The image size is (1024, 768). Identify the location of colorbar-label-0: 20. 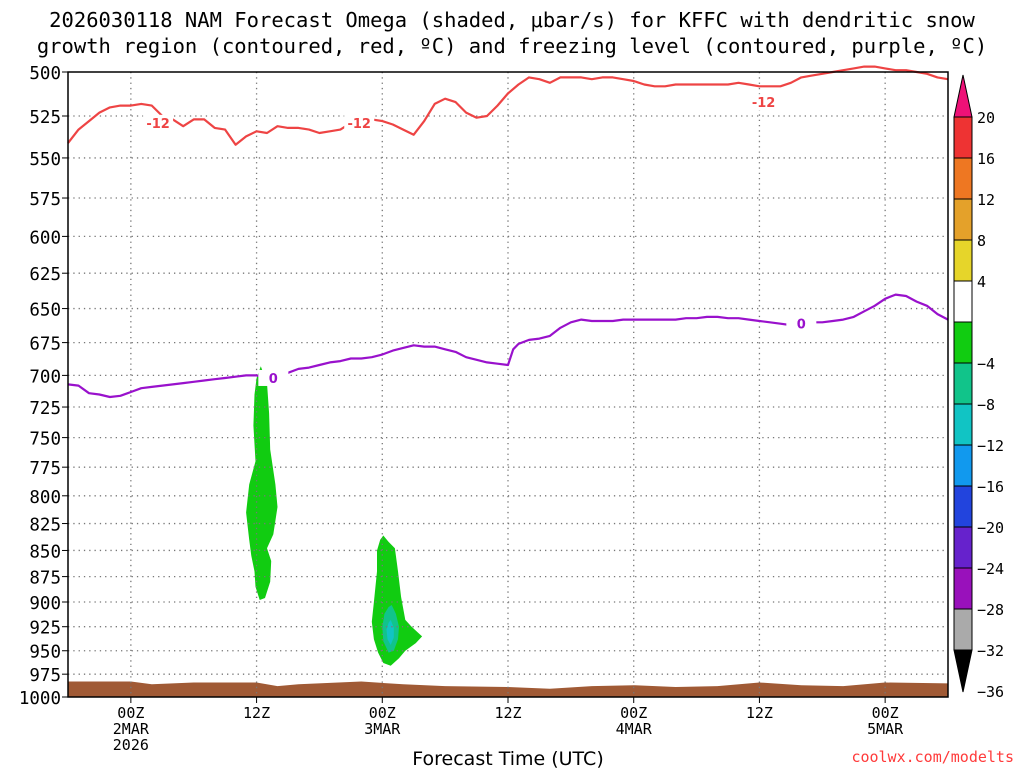
(986, 118).